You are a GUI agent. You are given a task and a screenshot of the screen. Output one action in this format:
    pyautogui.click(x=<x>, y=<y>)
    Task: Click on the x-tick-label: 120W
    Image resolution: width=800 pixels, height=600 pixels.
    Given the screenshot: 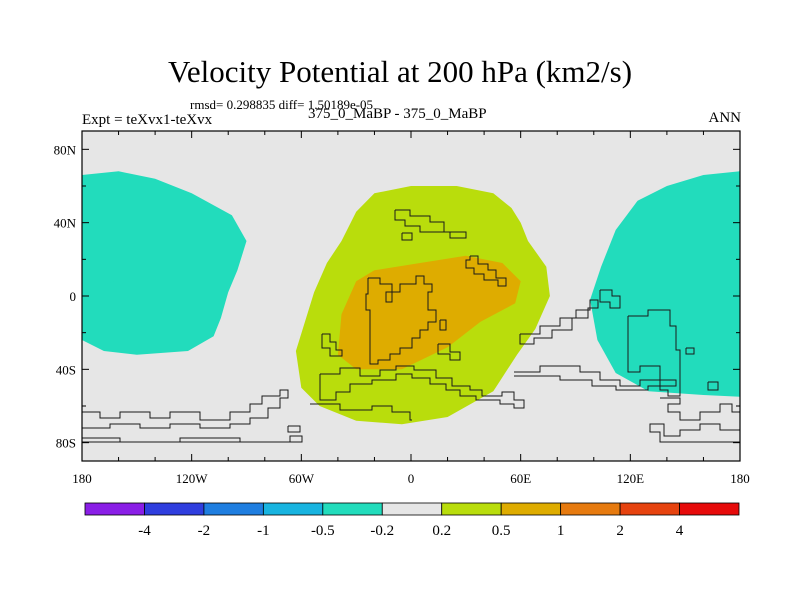 What is the action you would take?
    pyautogui.click(x=192, y=478)
    